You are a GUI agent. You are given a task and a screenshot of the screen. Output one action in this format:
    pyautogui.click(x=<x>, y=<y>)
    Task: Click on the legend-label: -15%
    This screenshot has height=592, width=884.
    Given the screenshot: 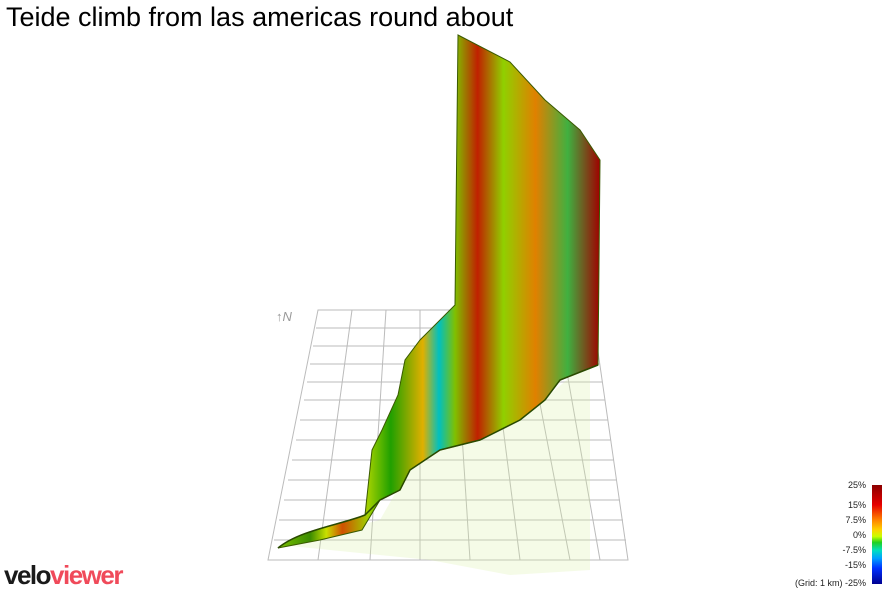 What is the action you would take?
    pyautogui.click(x=855, y=565)
    